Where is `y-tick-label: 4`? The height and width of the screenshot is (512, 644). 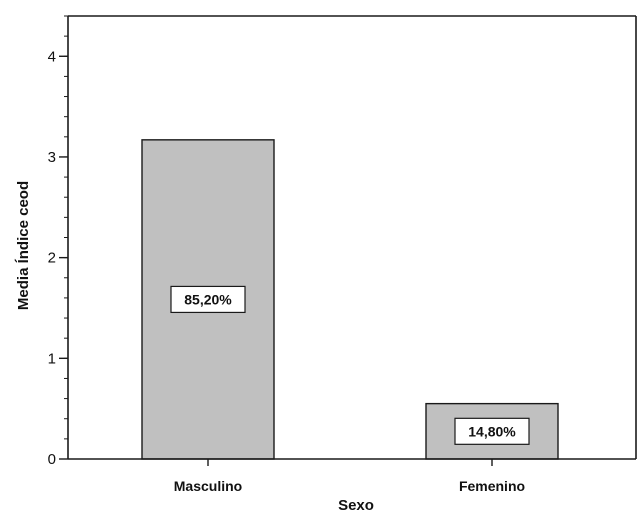
y-tick-label: 4 is located at coordinates (52, 56).